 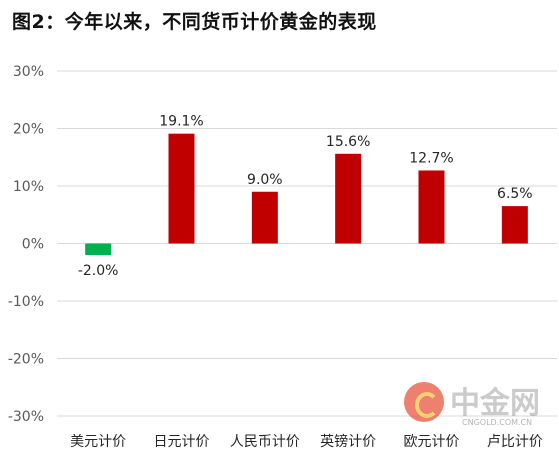 I want to click on y-tick-label: -10%, so click(x=26, y=302).